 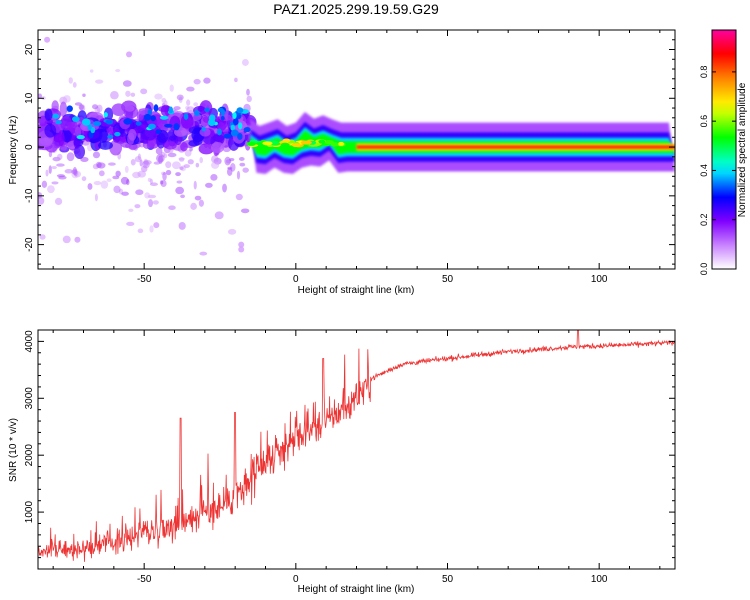 What do you see at coordinates (599, 279) in the screenshot?
I see `x-tick-label: 100` at bounding box center [599, 279].